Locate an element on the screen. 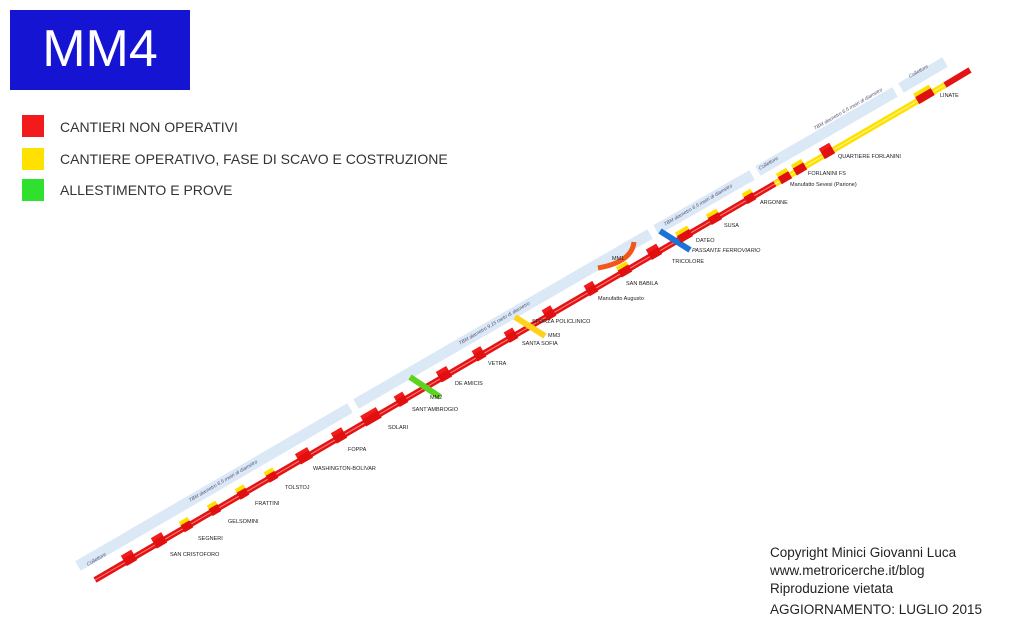 The width and height of the screenshot is (1024, 629). station-label: SOLARI is located at coordinates (398, 428).